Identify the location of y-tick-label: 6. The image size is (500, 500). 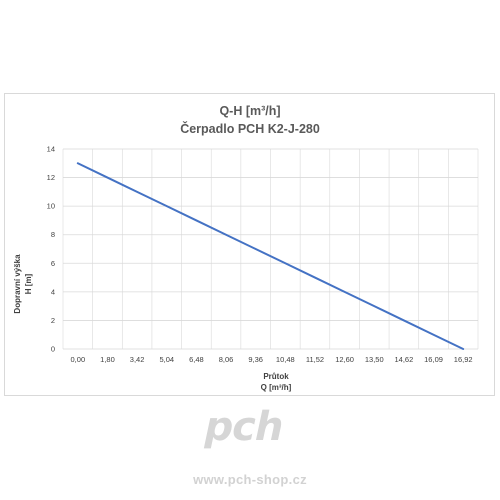
(53, 263).